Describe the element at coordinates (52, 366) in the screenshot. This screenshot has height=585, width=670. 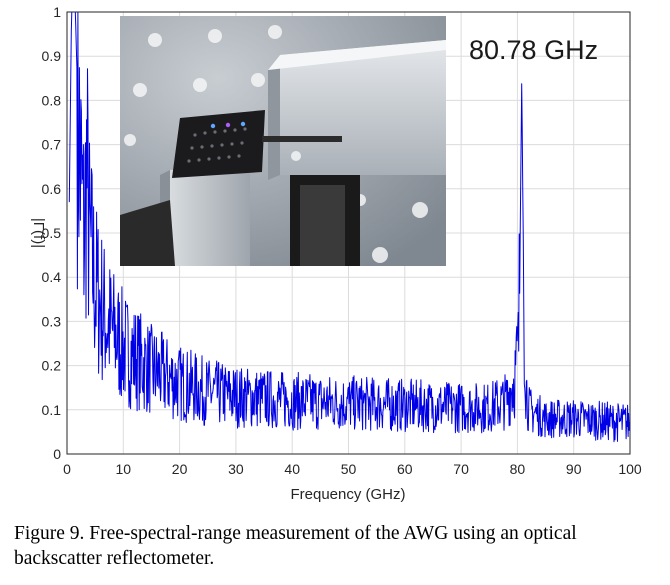
I see `y-tick-label: 0.2` at that location.